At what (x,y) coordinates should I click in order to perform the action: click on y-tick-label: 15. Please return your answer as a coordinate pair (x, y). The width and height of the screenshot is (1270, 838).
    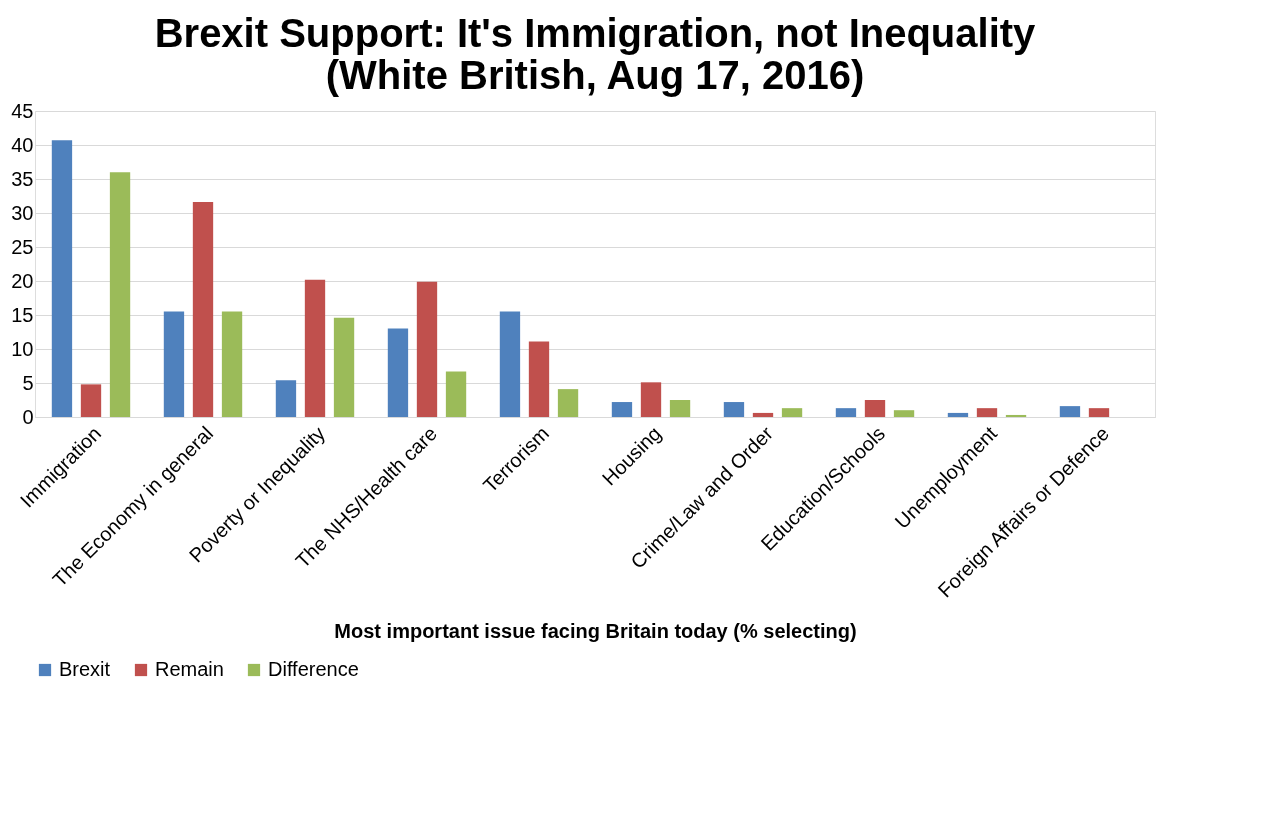
    Looking at the image, I should click on (22, 314).